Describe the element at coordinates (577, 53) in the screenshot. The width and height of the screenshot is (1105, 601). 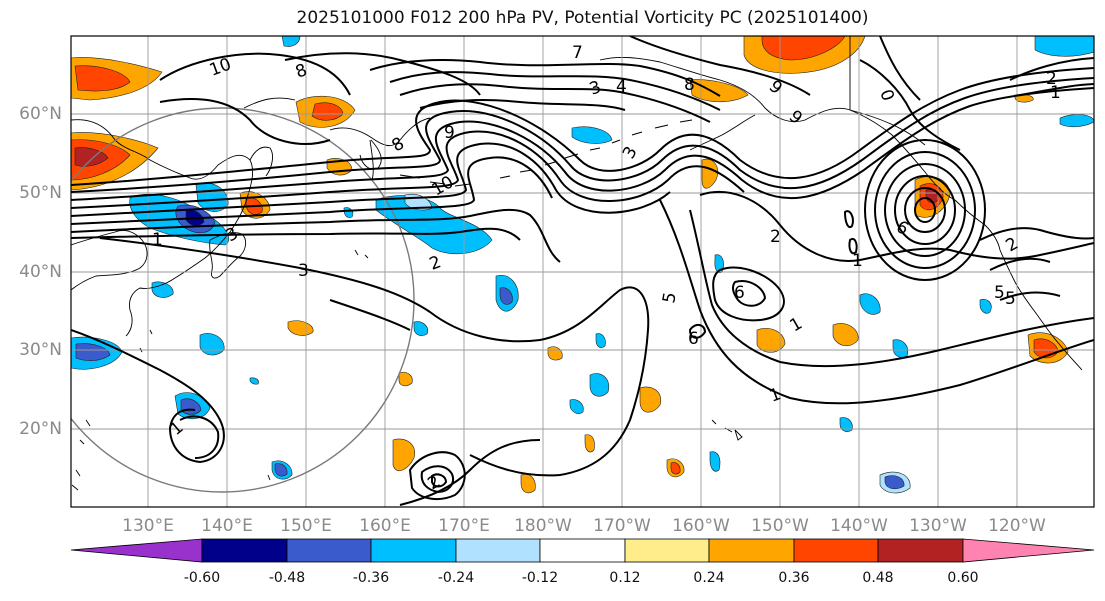
I see `contour-label: 7` at that location.